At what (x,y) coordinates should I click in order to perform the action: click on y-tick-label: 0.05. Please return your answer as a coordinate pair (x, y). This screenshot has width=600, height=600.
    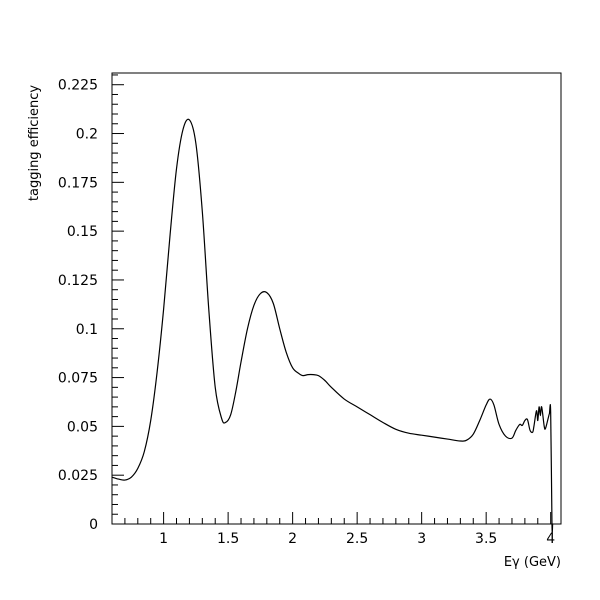
    Looking at the image, I should click on (82, 427).